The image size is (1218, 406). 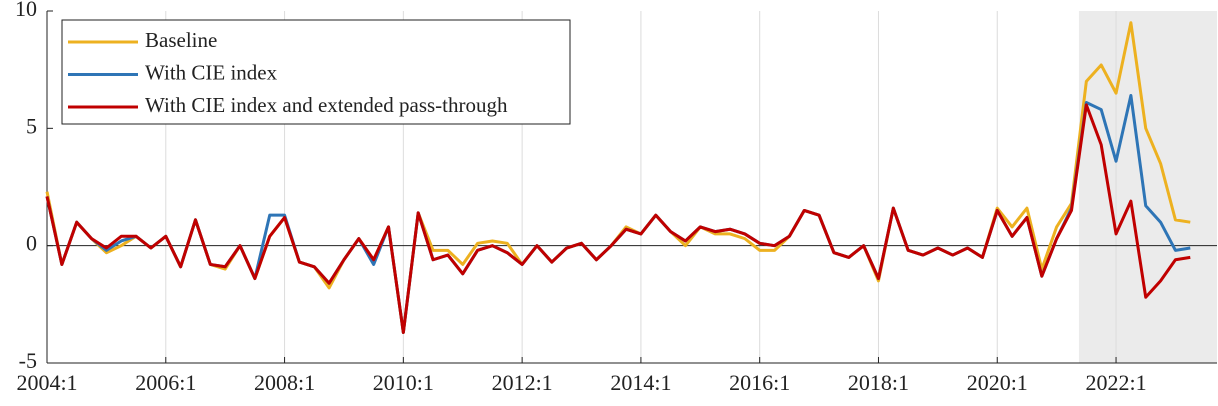 I want to click on x-tick-label: 2014:1, so click(x=640, y=382).